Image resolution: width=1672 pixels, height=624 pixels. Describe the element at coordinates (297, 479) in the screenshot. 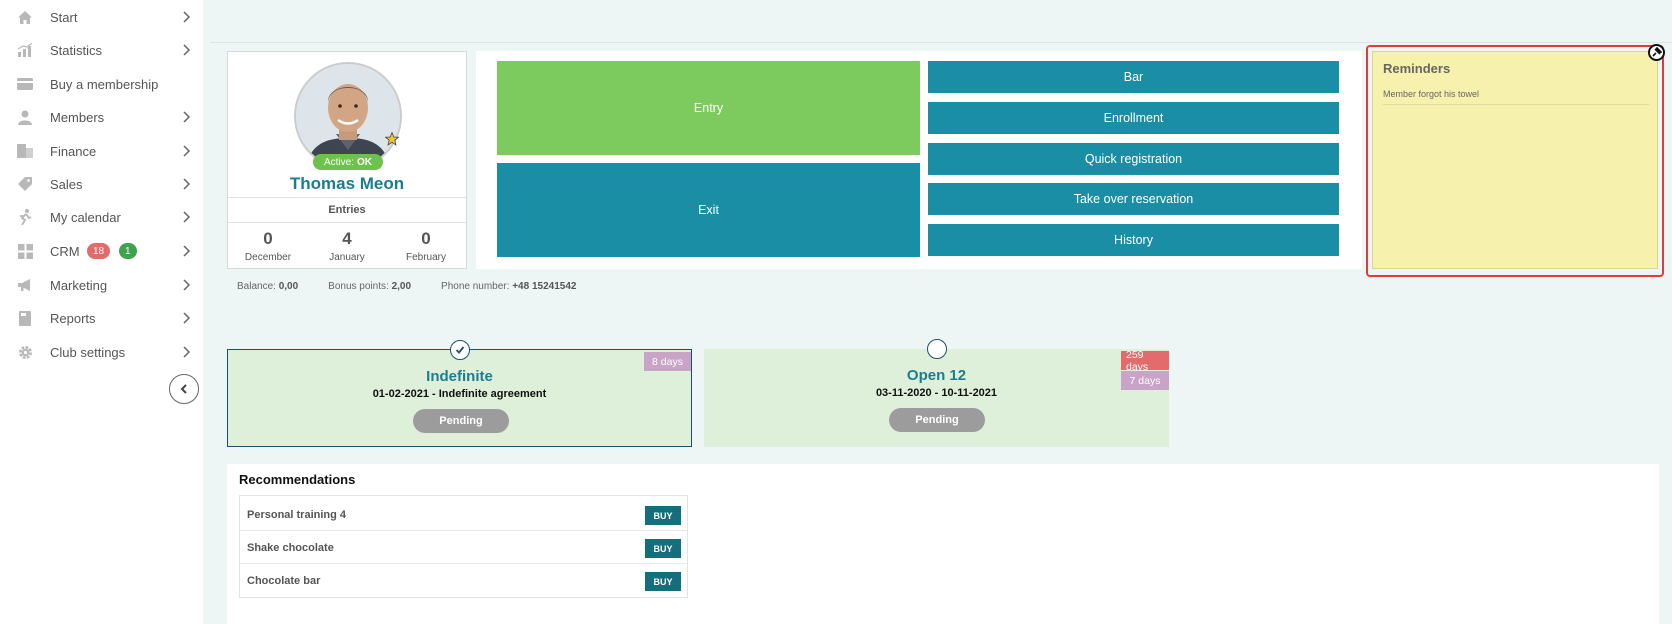

I see `recommendations-title: Recommendations` at that location.